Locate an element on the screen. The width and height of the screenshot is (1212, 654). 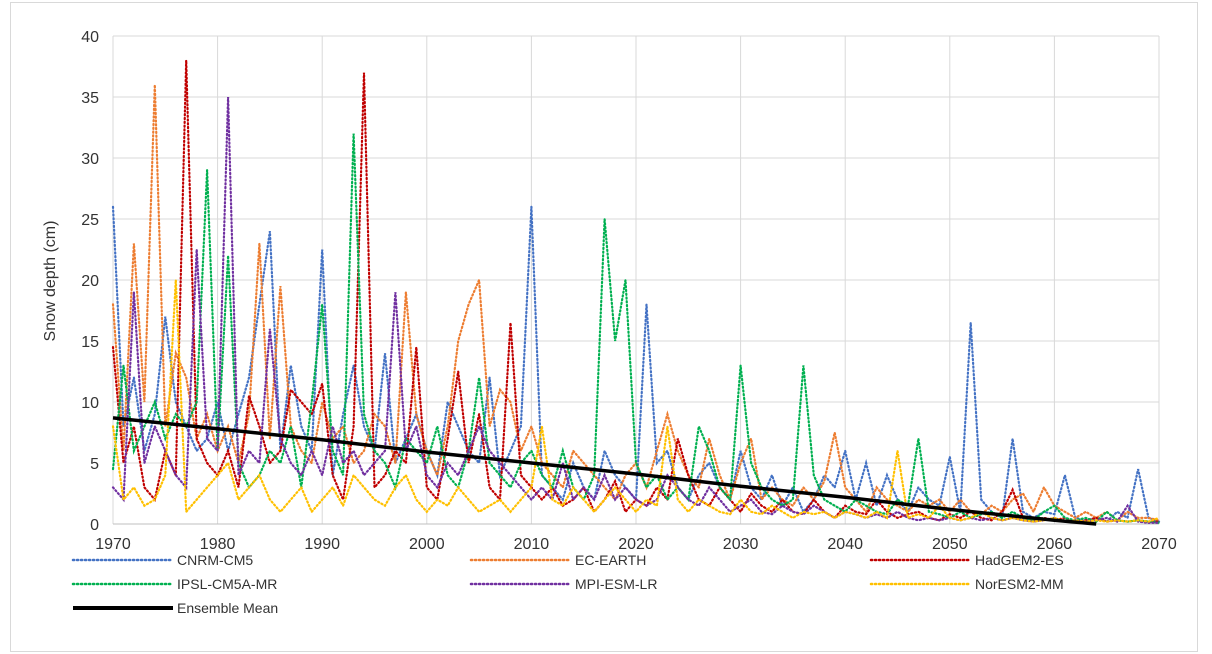
y-tick-label: 5 is located at coordinates (94, 464).